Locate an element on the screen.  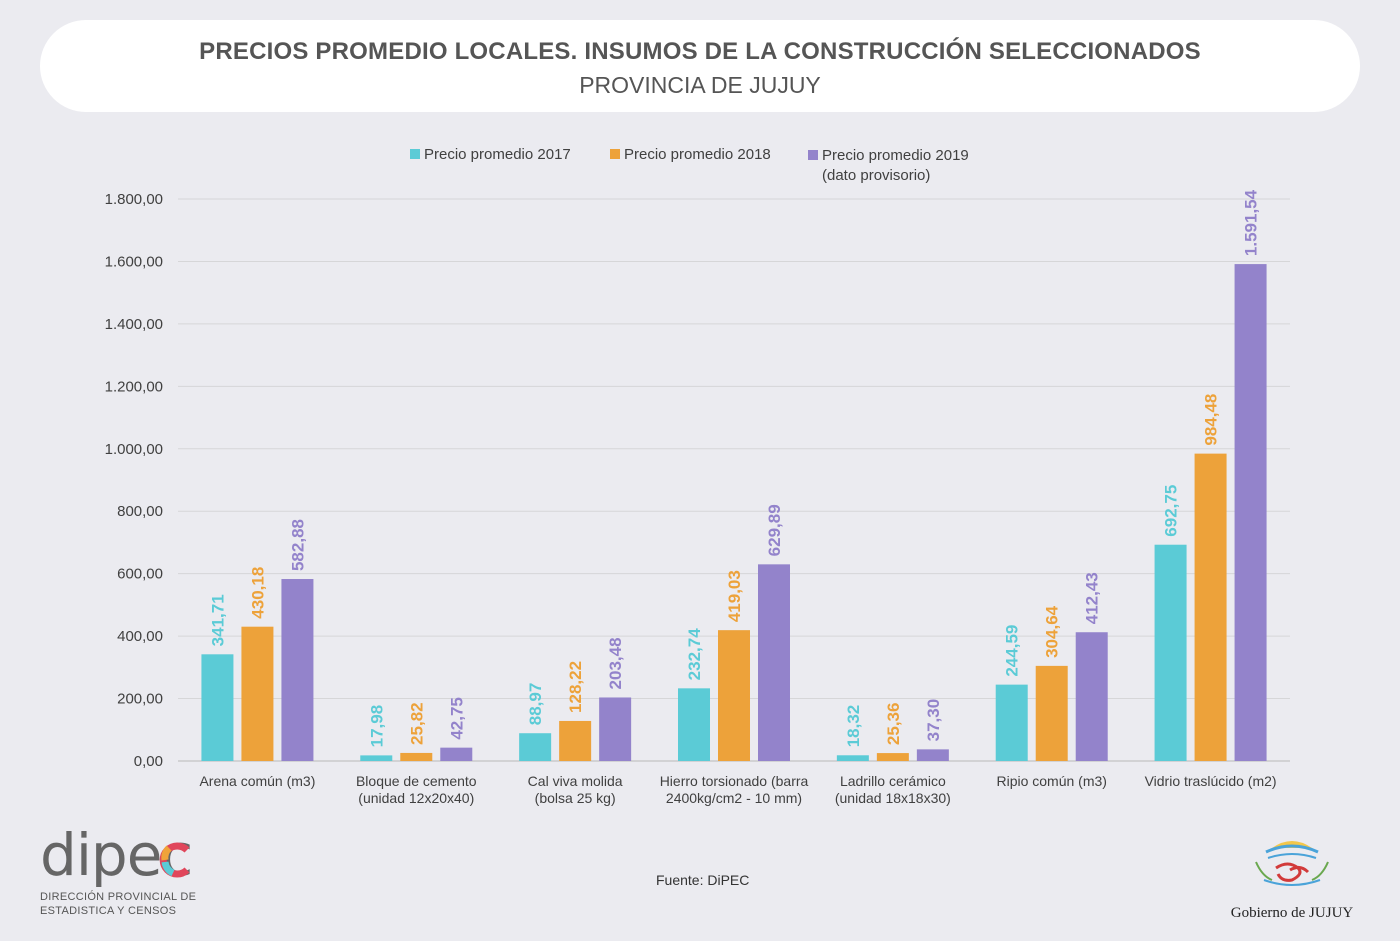
data-label: 244,59 is located at coordinates (1012, 651).